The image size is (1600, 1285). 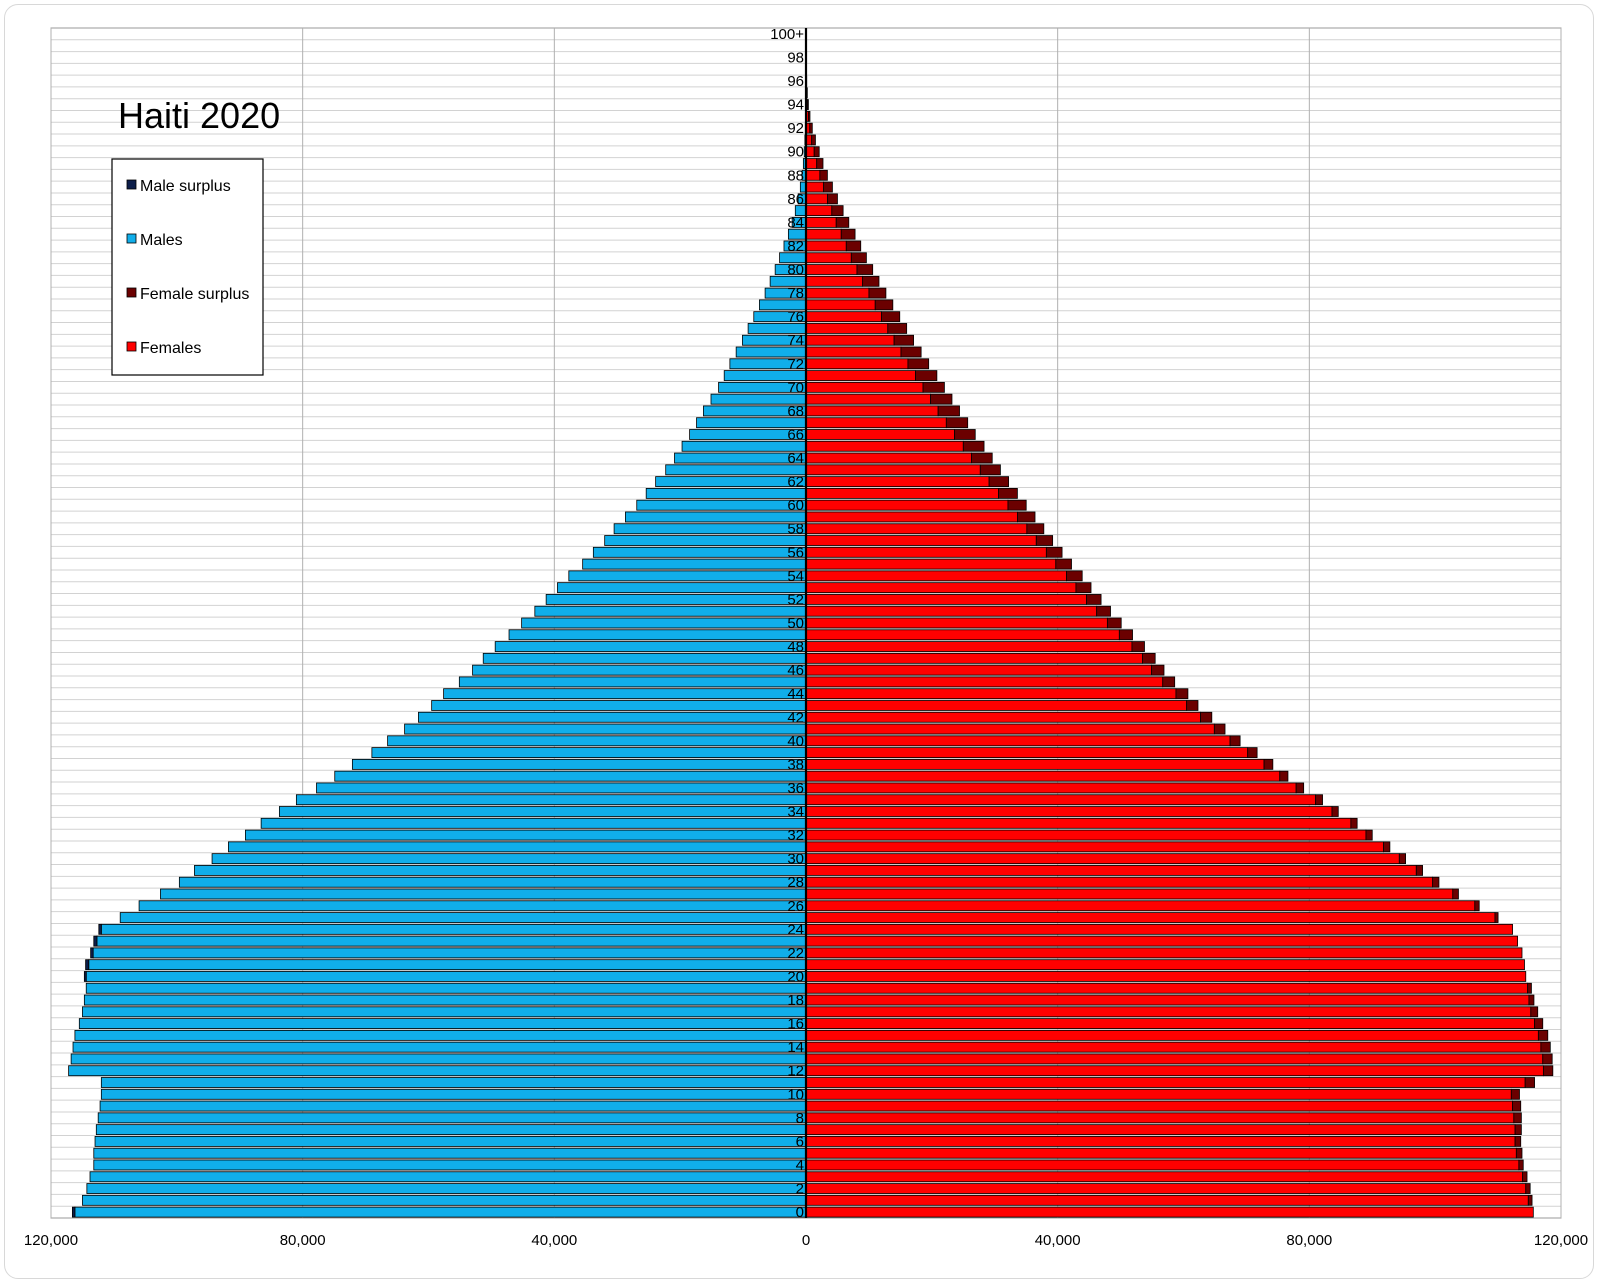 I want to click on age-label: 28, so click(x=795, y=882).